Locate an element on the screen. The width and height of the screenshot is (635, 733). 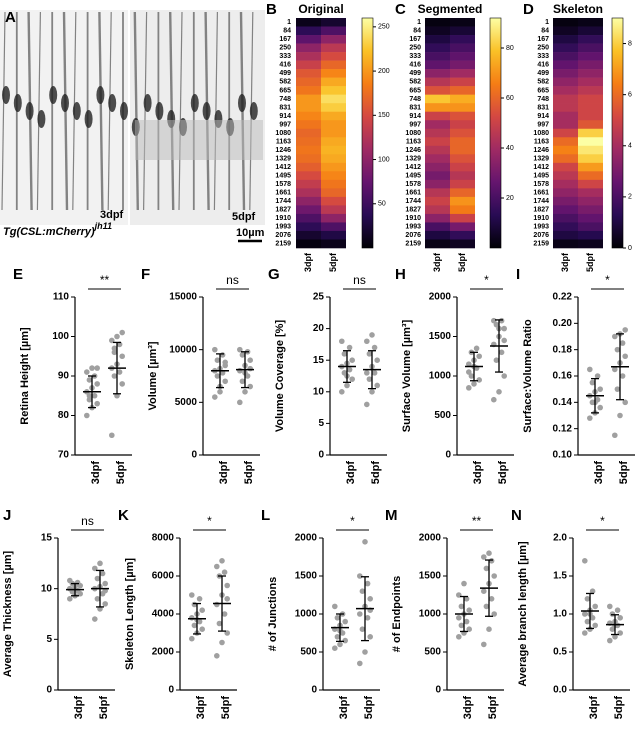
y-tick-label: 1500 is located at coordinates (306, 576).